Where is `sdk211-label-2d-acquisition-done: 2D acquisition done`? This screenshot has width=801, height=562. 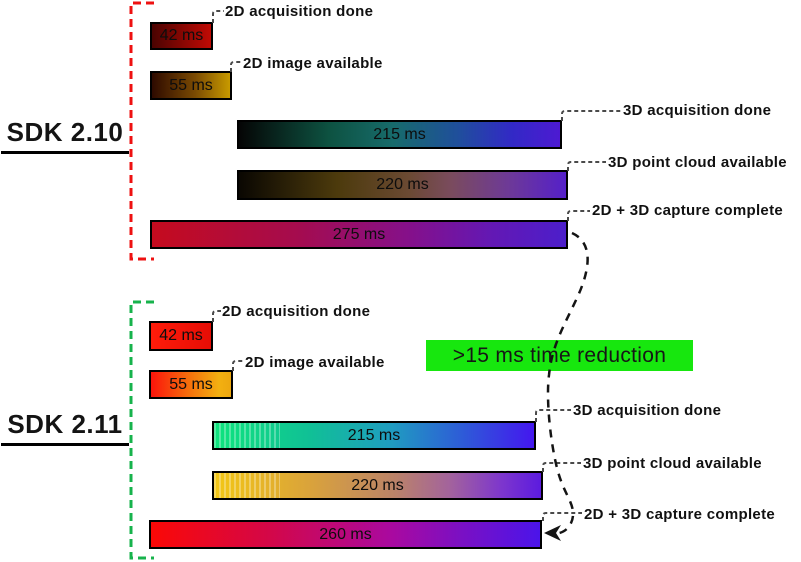
sdk211-label-2d-acquisition-done: 2D acquisition done is located at coordinates (296, 311).